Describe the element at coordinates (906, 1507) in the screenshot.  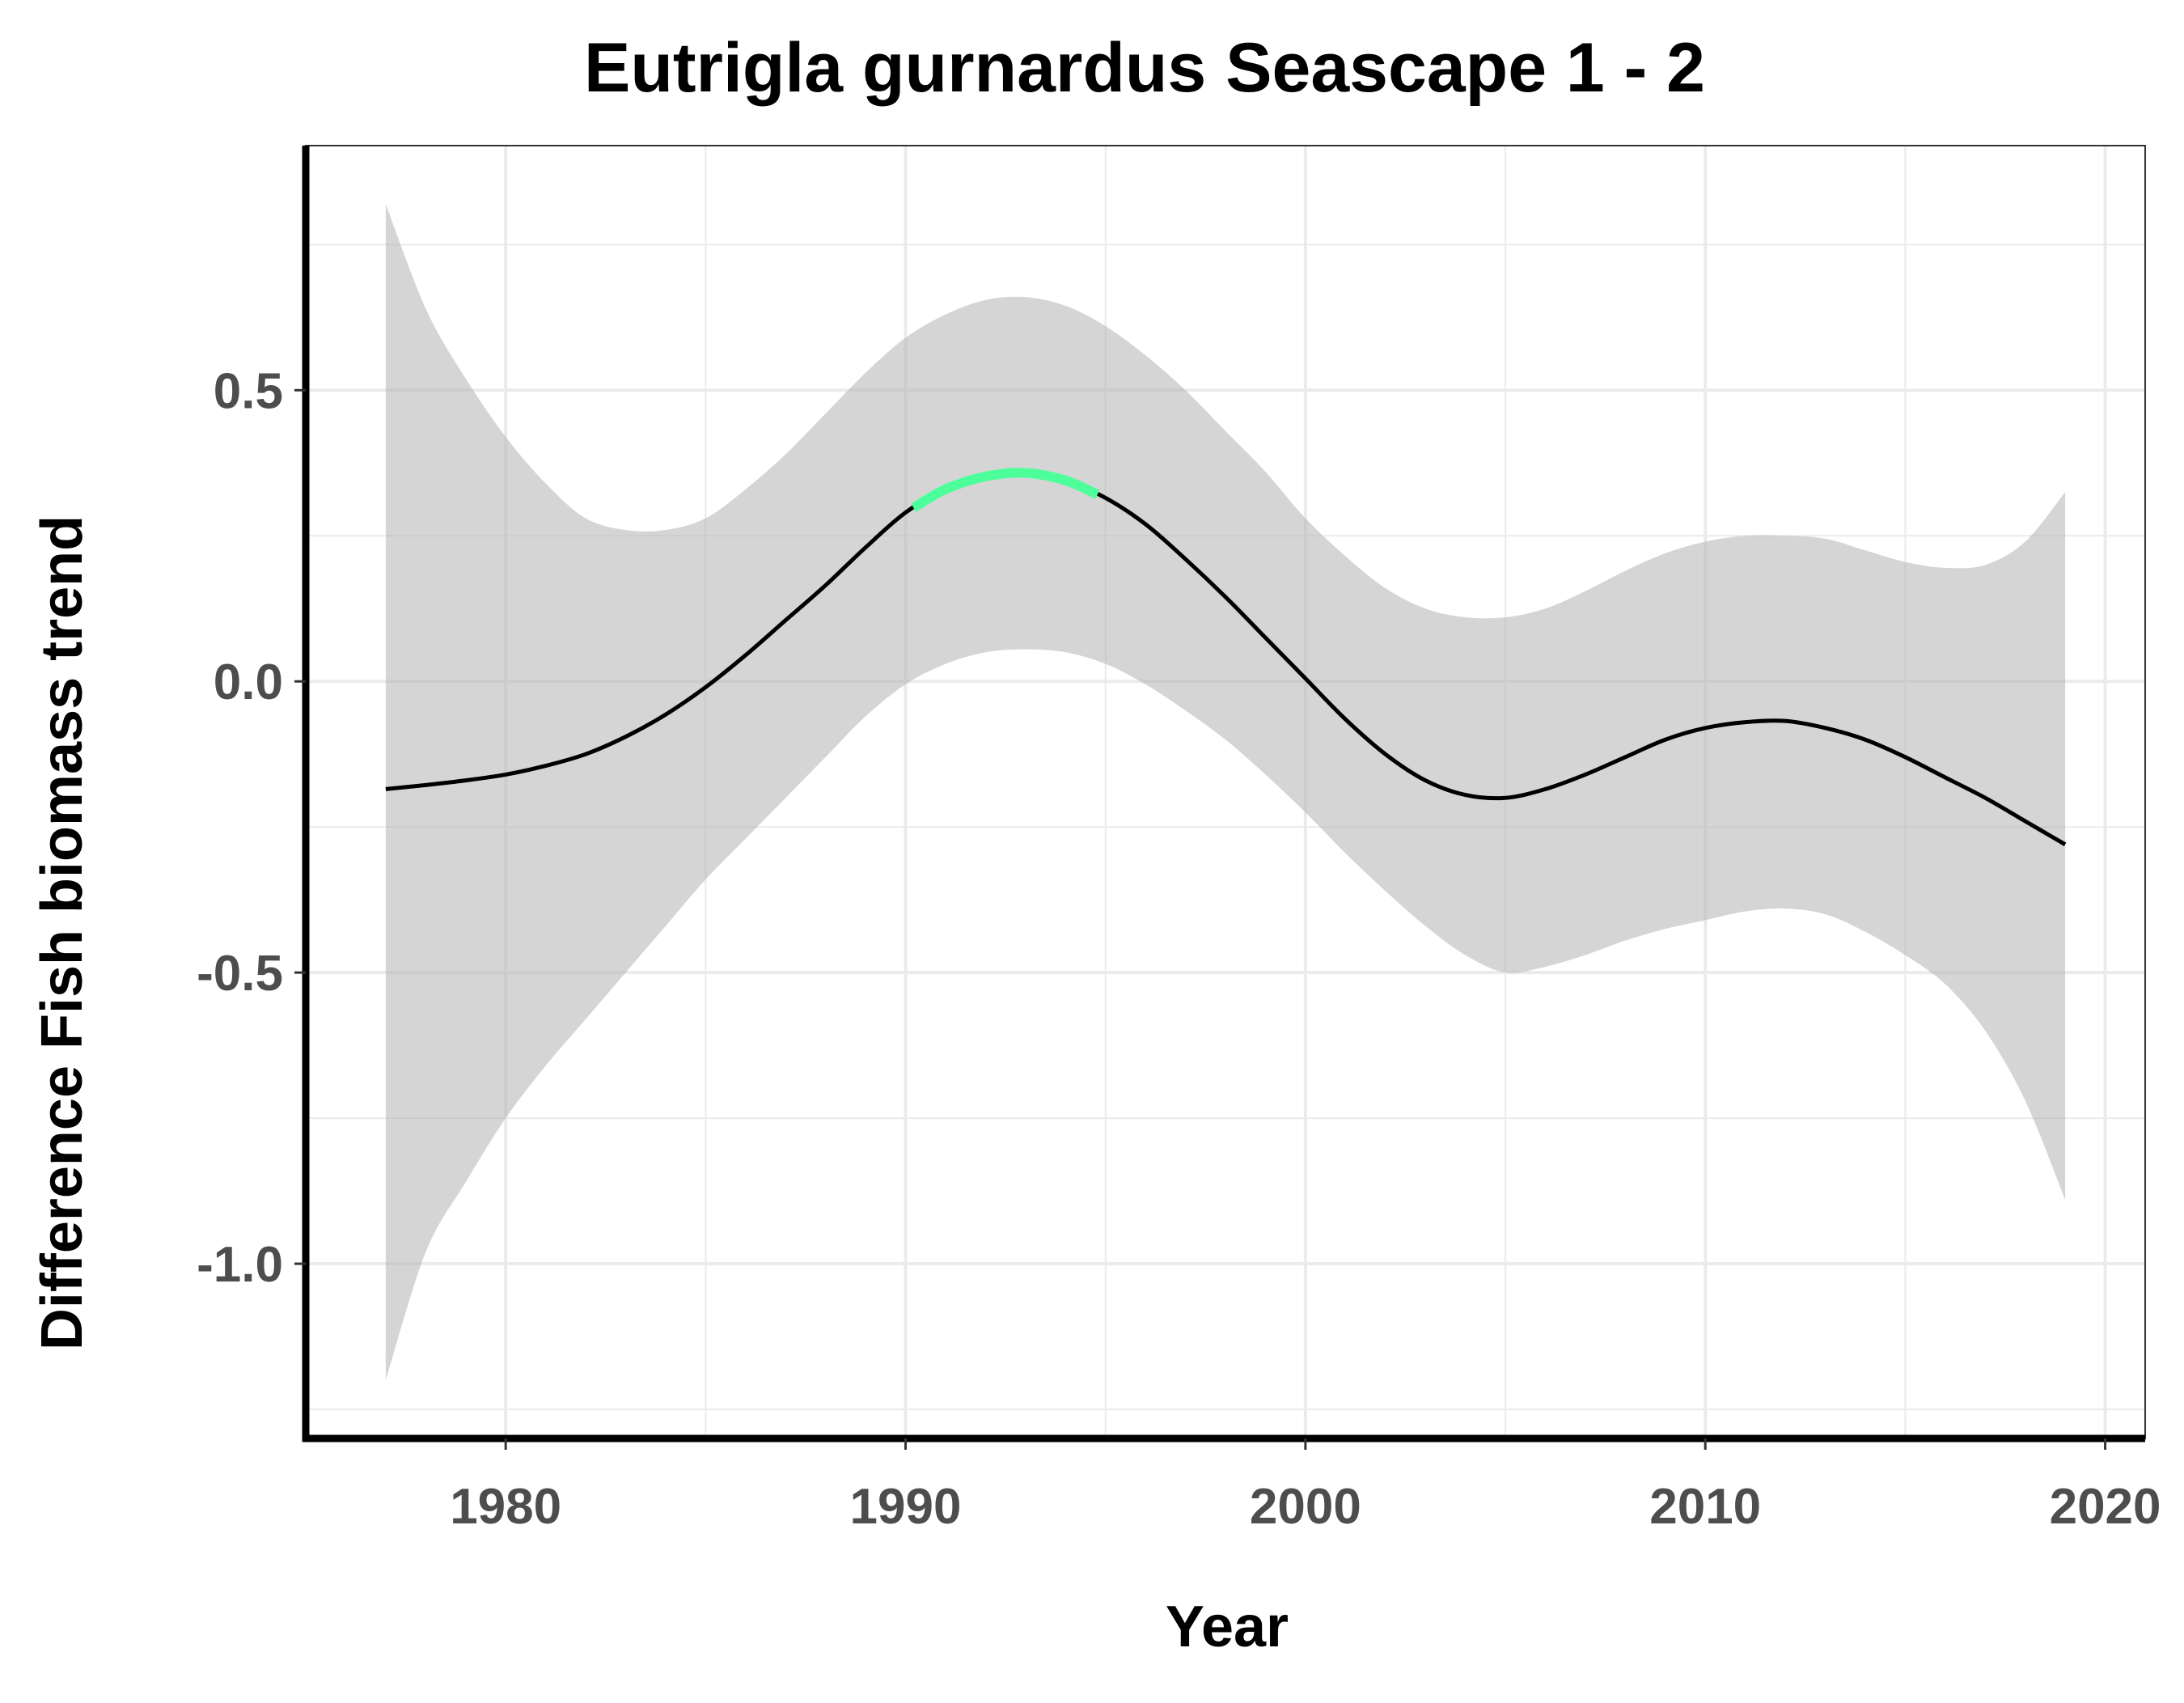
I see `x-tick-label: 1990` at that location.